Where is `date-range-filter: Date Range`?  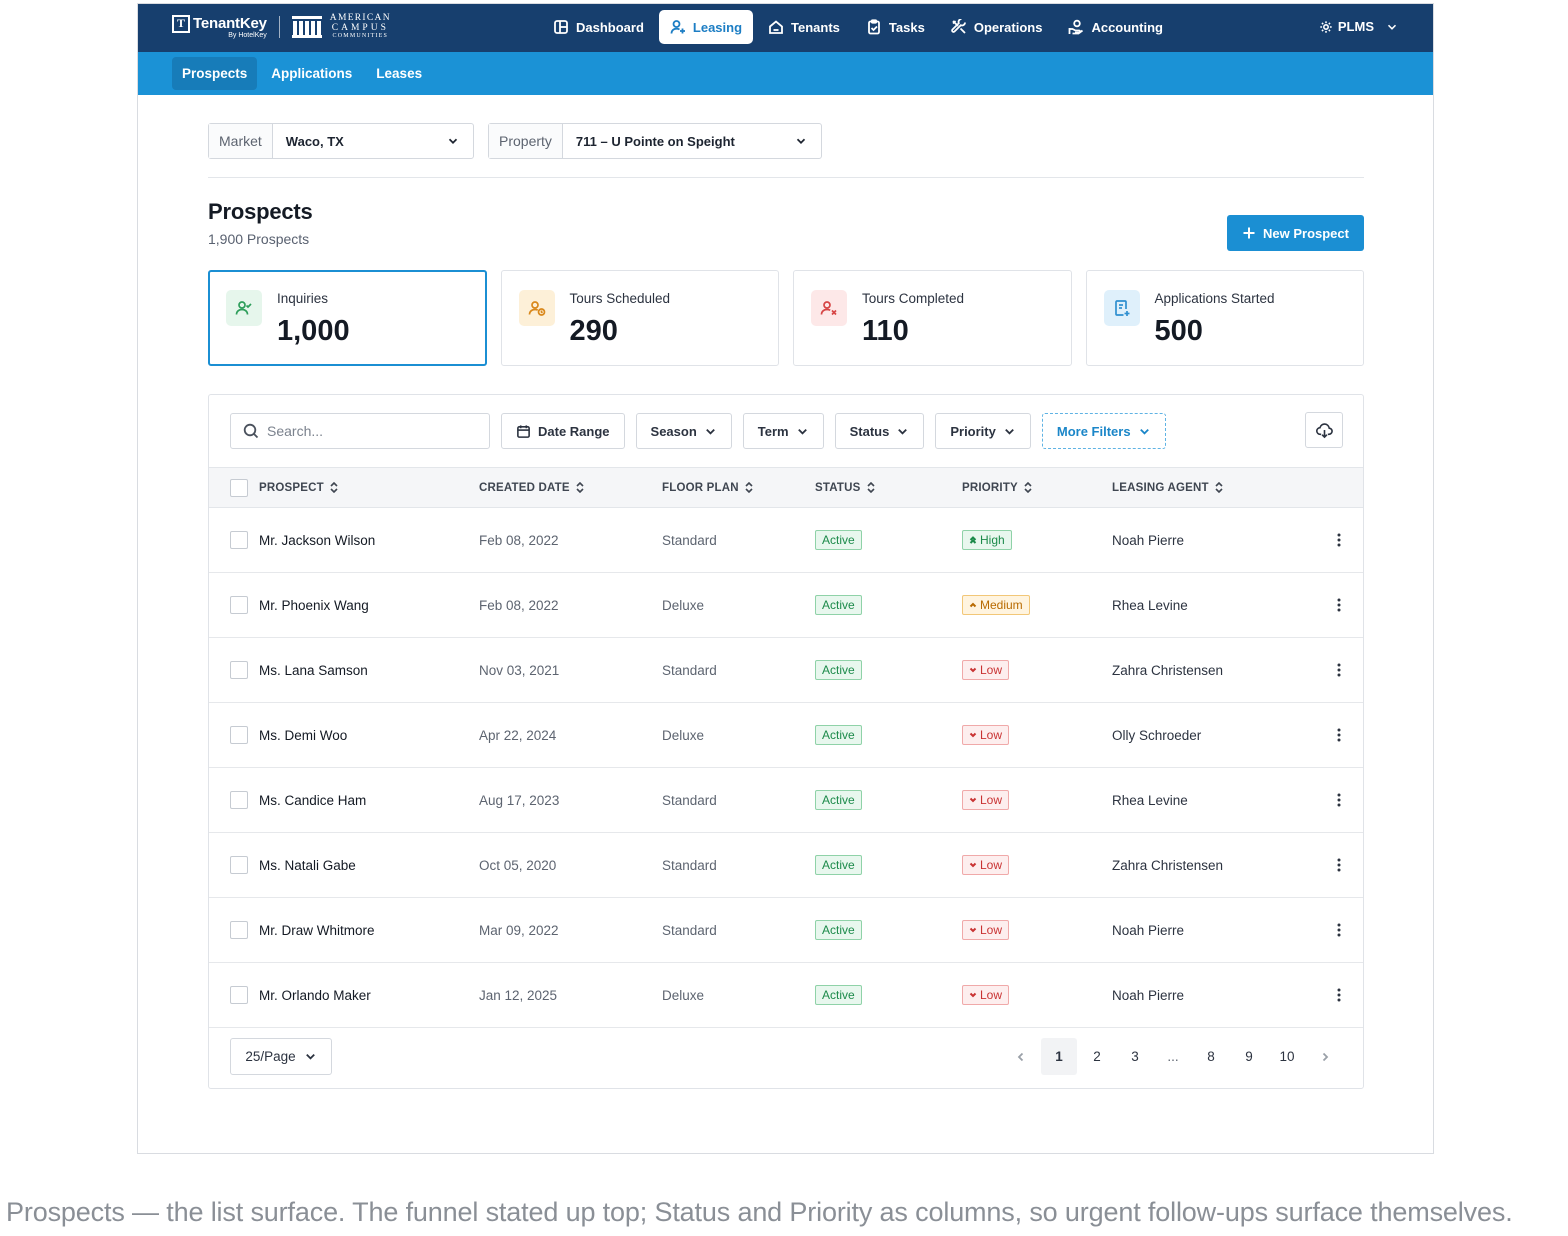 date-range-filter: Date Range is located at coordinates (563, 431).